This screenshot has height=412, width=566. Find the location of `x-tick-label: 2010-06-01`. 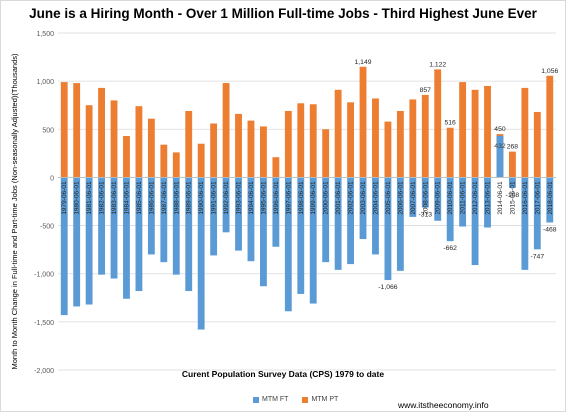

x-tick-label: 2010-06-01 is located at coordinates (450, 198).